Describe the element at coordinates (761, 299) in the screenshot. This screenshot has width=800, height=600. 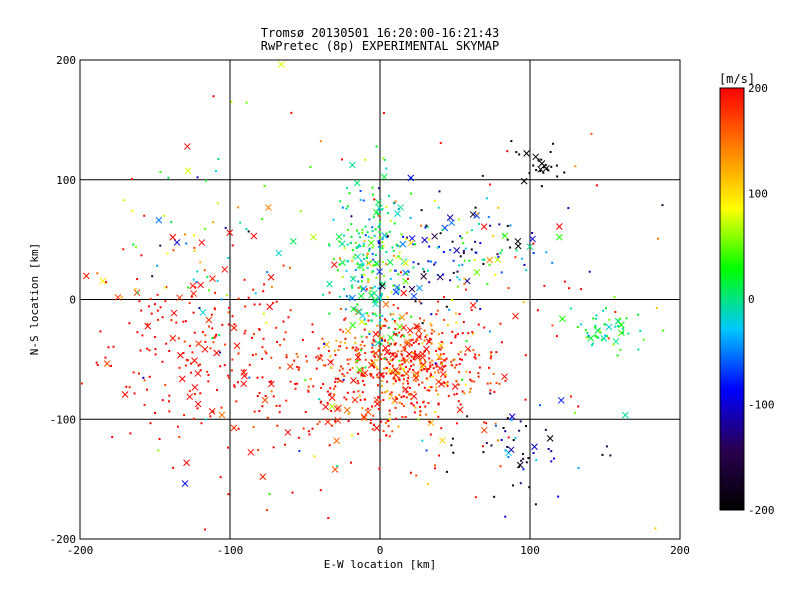
I see `colorbar-tick-labels: 200 100 0 -100 -200` at that location.